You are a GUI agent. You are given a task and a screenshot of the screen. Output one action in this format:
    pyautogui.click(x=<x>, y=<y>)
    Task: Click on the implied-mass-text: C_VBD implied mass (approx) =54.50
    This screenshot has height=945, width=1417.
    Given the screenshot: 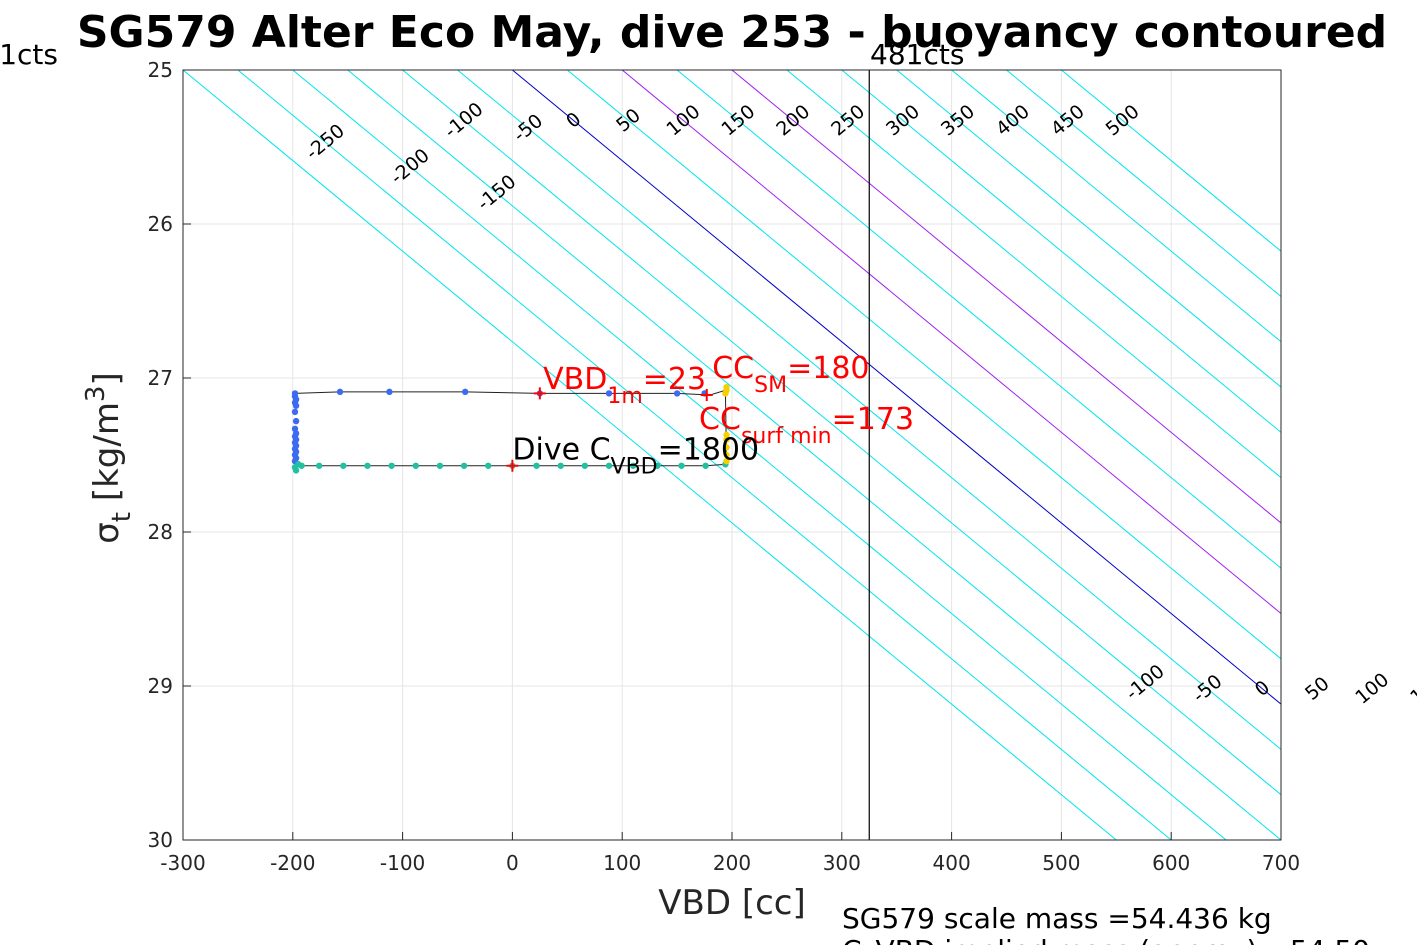 What is the action you would take?
    pyautogui.click(x=1106, y=939)
    